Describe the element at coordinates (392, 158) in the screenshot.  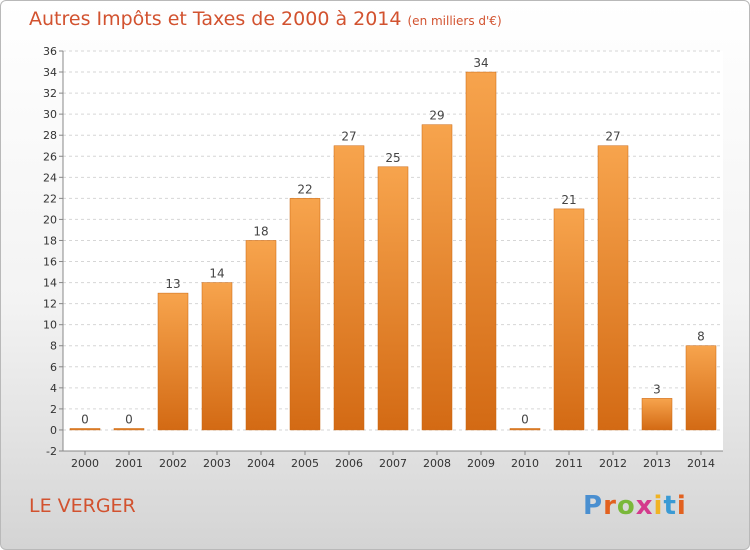
I see `data-label: 25` at that location.